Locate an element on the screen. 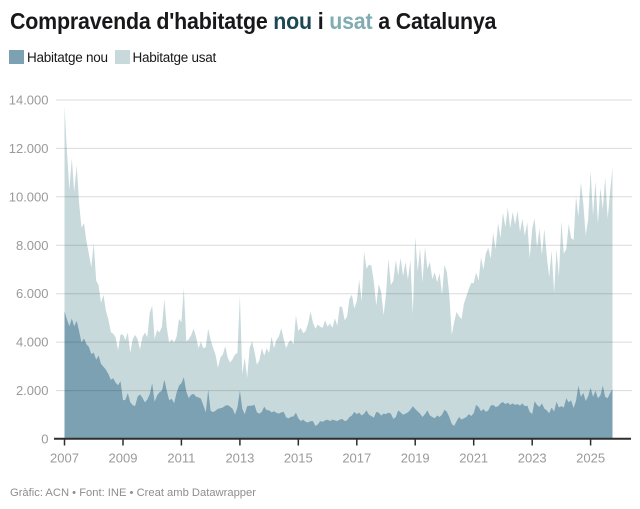 Image resolution: width=640 pixels, height=509 pixels. svg-text: 2013 is located at coordinates (239, 458).